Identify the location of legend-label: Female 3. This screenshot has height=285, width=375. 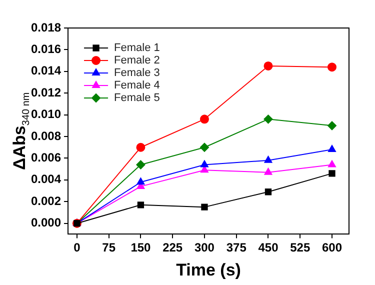
(137, 73).